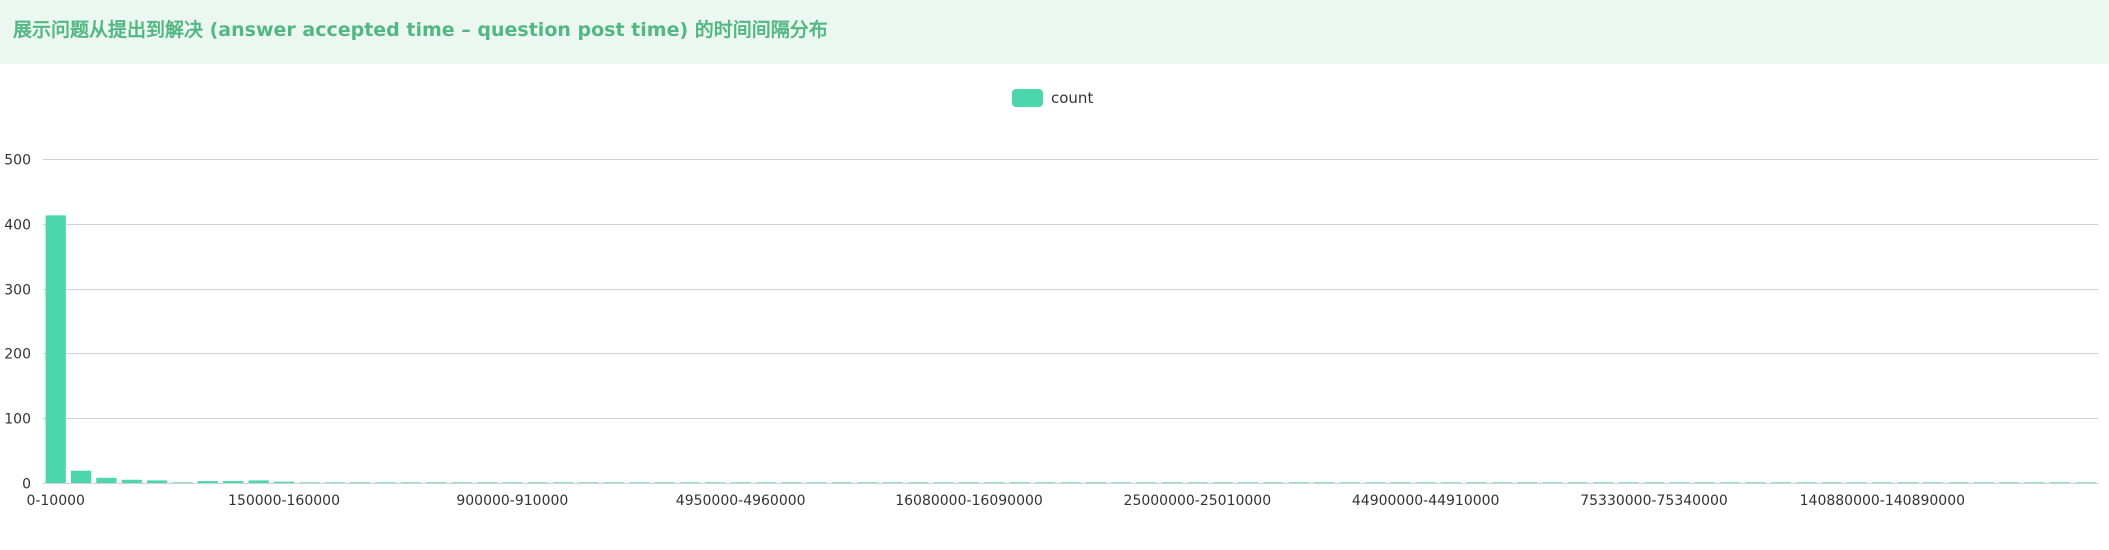 The height and width of the screenshot is (550, 2109). Describe the element at coordinates (17, 226) in the screenshot. I see `y-tick-label: 400` at that location.